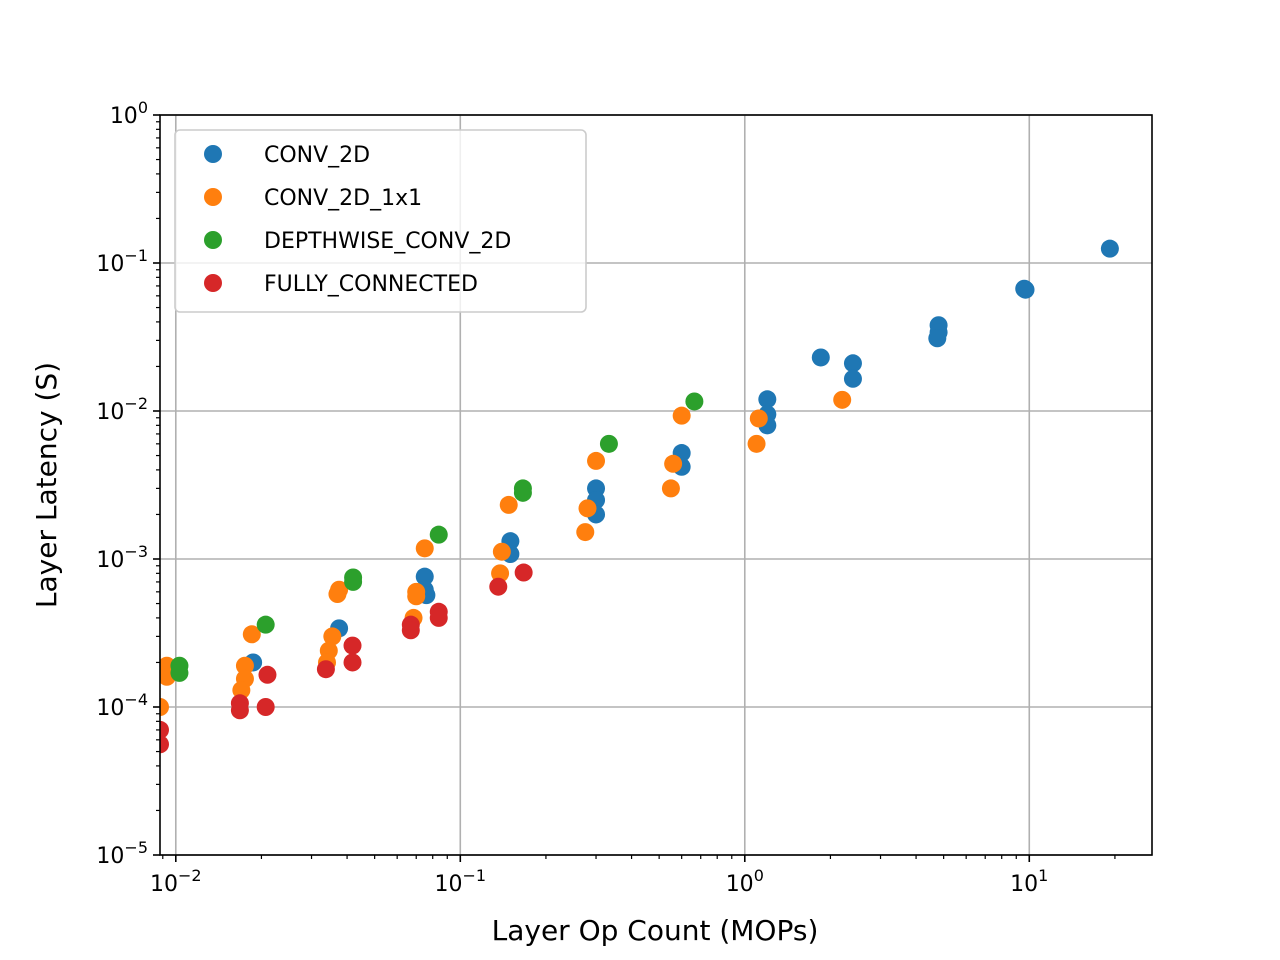 This screenshot has height=960, width=1280. What do you see at coordinates (122, 409) in the screenshot?
I see `y-tick-label: 10⁻²` at bounding box center [122, 409].